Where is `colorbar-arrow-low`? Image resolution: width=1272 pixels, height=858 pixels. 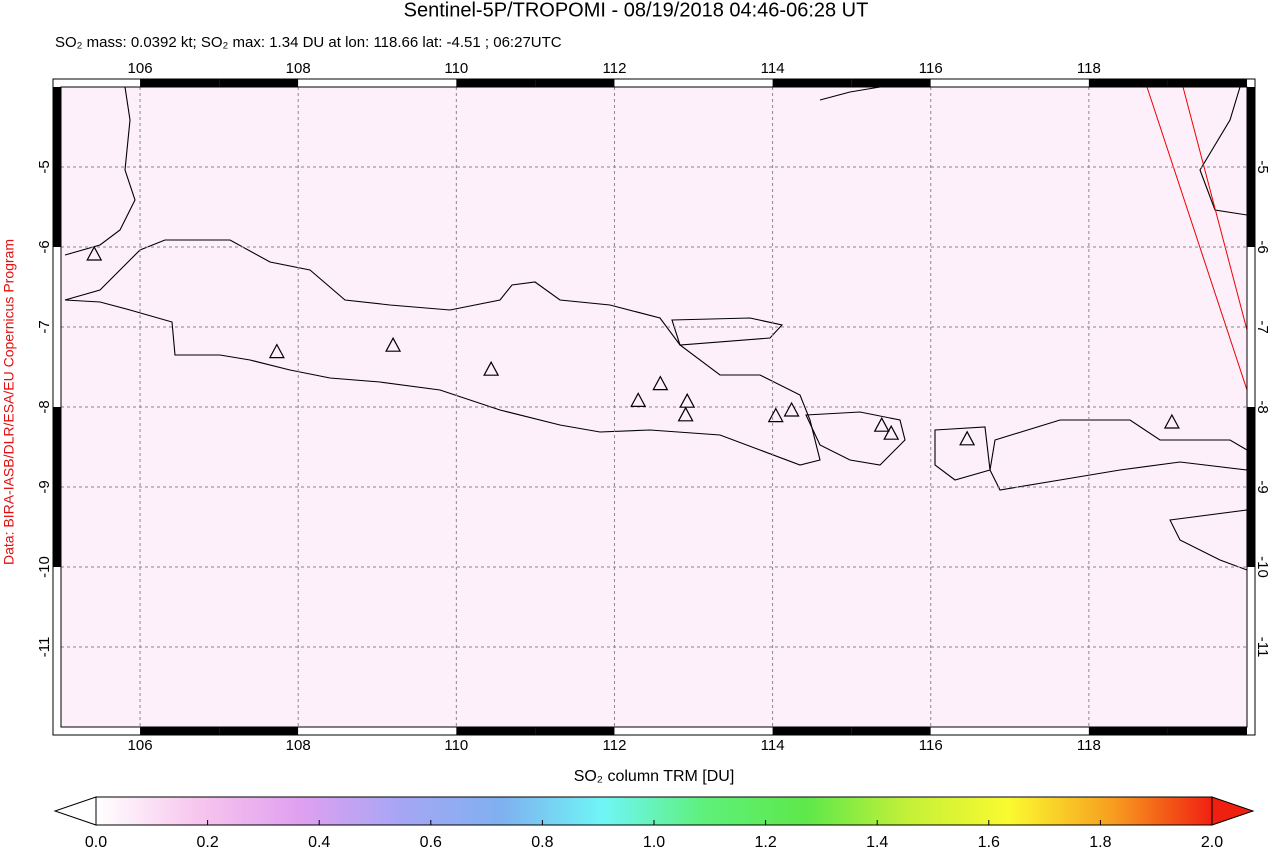
colorbar-arrow-low is located at coordinates (75, 811).